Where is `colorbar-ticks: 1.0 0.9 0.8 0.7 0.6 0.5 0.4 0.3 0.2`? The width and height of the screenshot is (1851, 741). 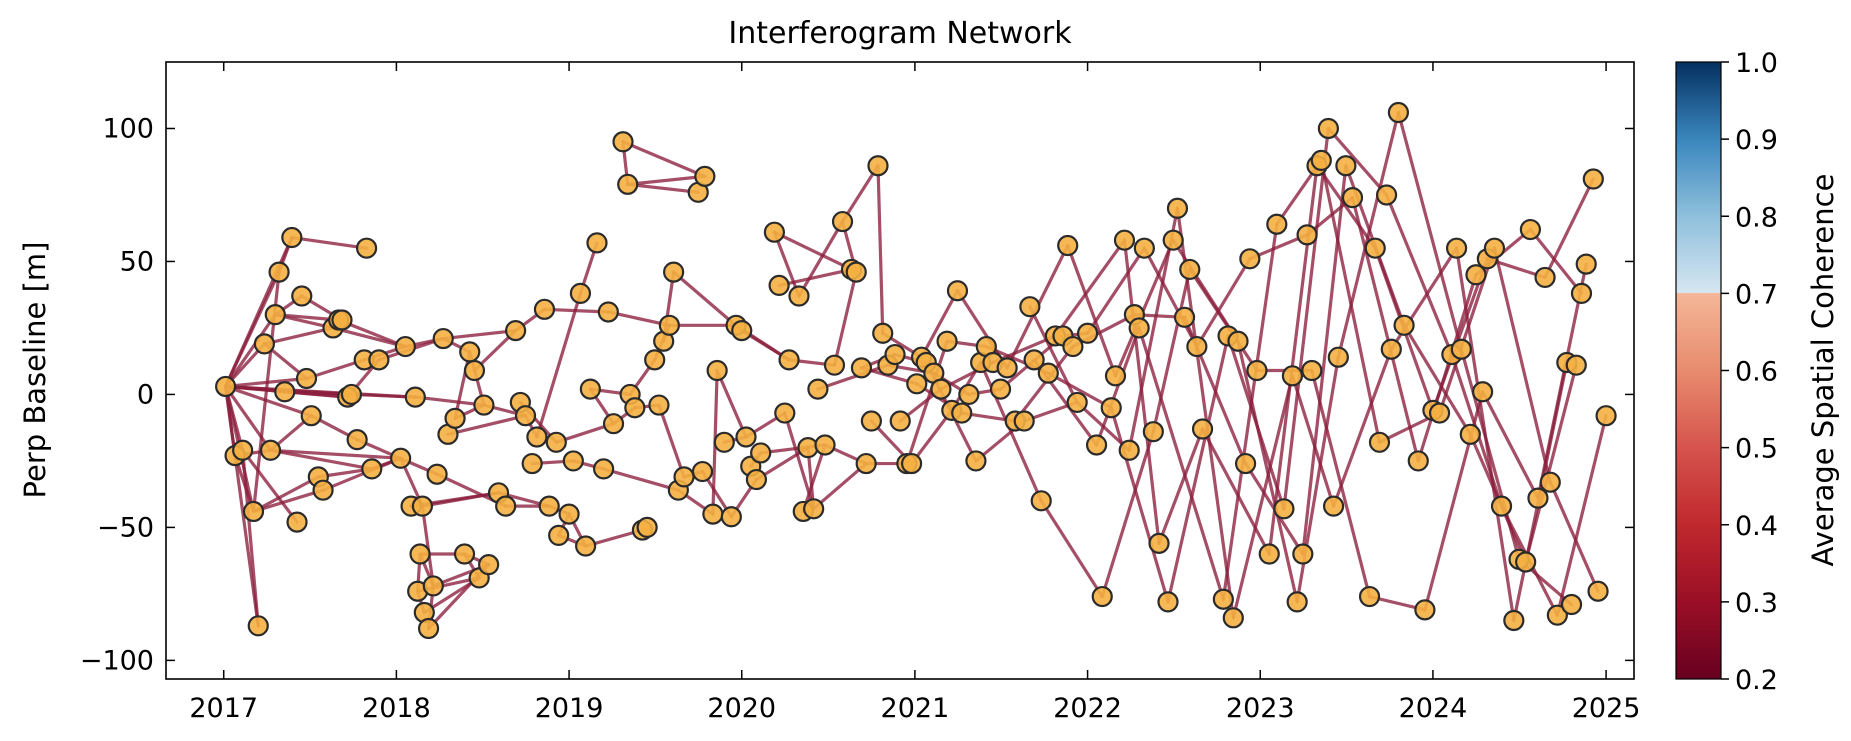 colorbar-ticks: 1.0 0.9 0.8 0.7 0.6 0.5 0.4 0.3 0.2 is located at coordinates (1749, 372).